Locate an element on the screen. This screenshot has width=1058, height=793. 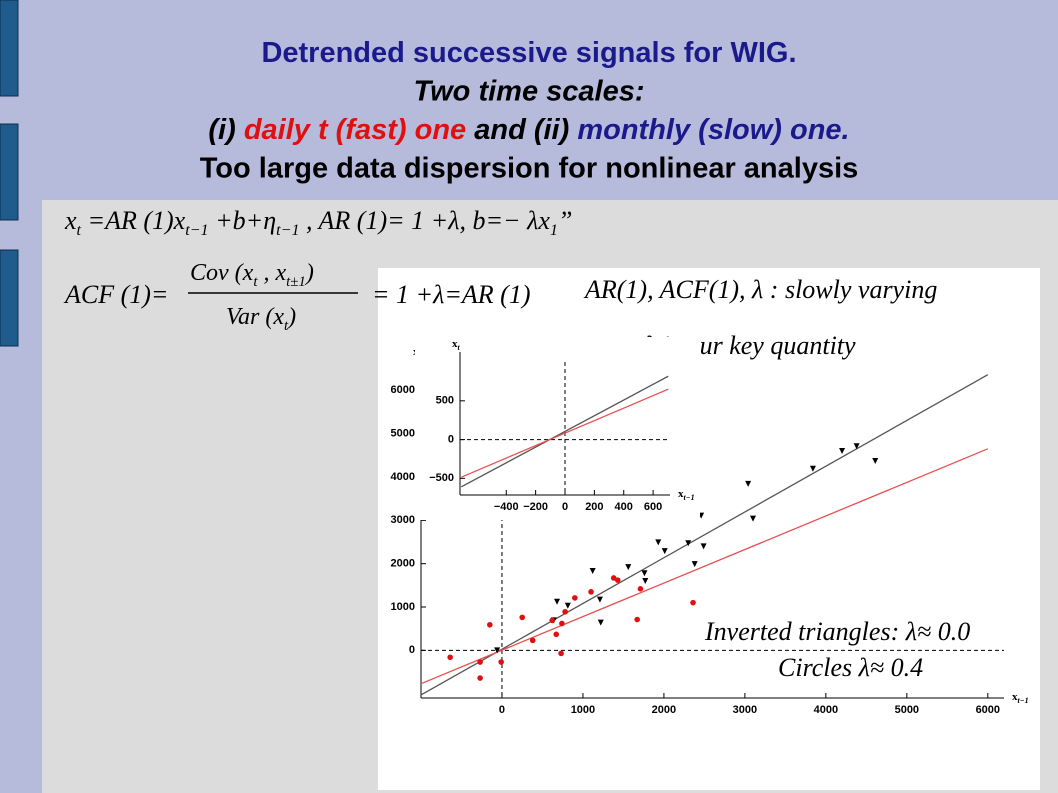
title-line: Two time scales: is located at coordinates (528, 92).